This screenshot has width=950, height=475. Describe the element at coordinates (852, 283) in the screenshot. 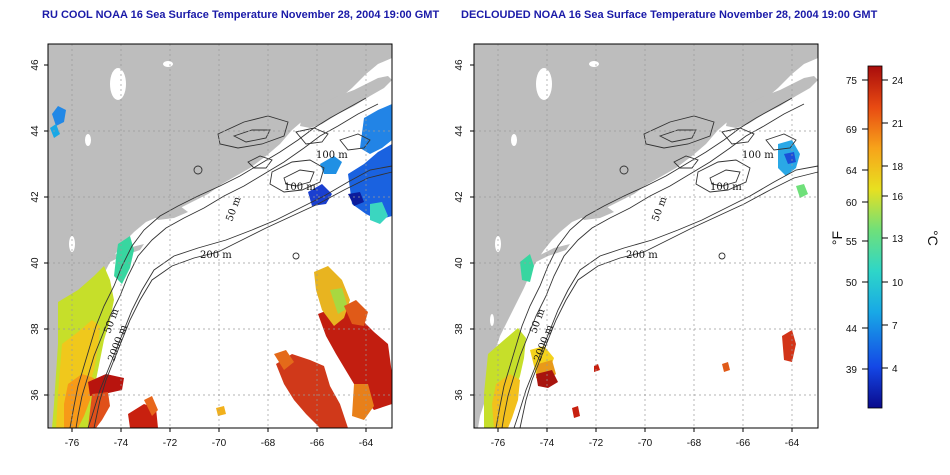

I see `fahrenheit-tick: 50` at that location.